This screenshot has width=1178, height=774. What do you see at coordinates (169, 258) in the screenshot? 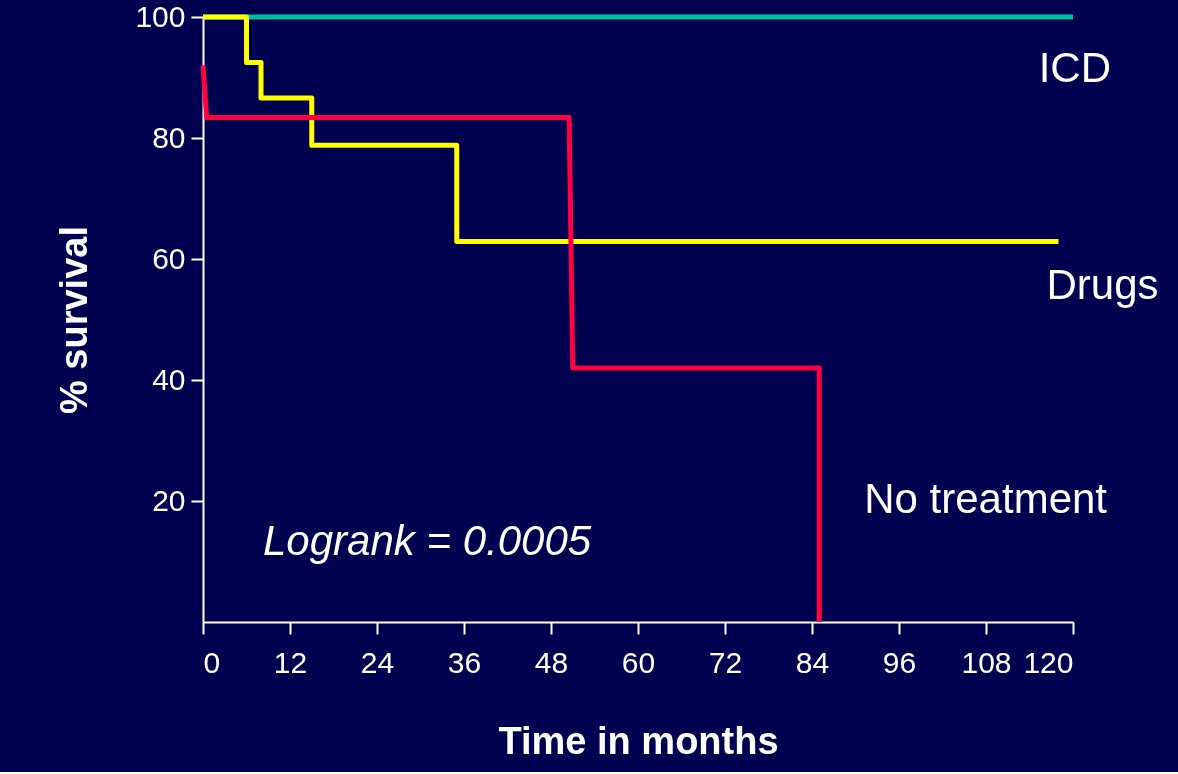
I see `y-tick-label: 60` at bounding box center [169, 258].